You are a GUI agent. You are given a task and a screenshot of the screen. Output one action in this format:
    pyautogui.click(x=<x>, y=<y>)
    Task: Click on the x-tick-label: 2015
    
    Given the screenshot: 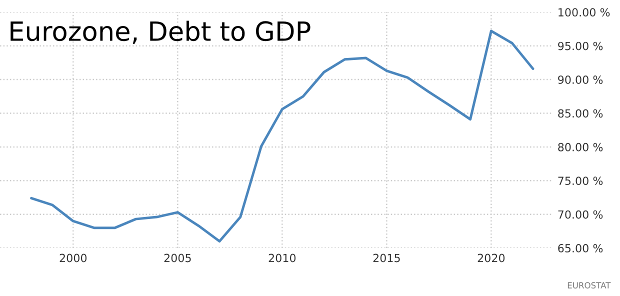 What is the action you would take?
    pyautogui.click(x=386, y=258)
    